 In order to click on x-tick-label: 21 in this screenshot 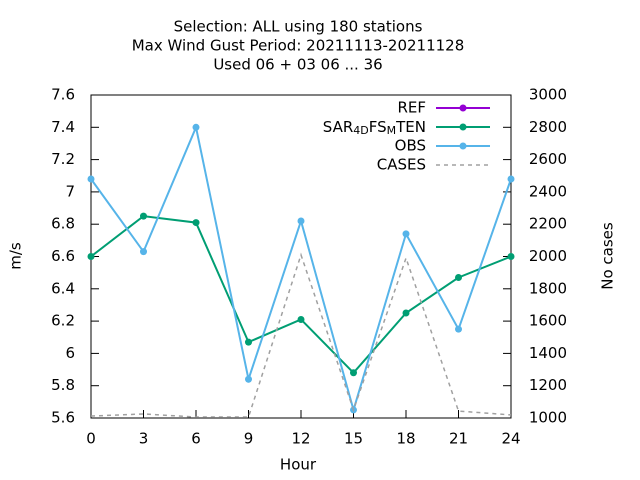, I will do `click(458, 439)`.